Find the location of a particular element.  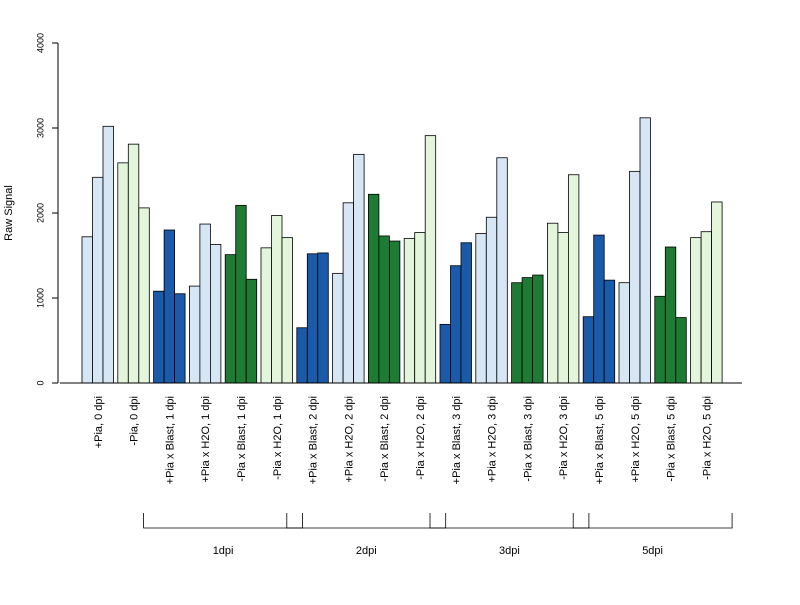

category-label: +Pia x Blast, 3 dpi is located at coordinates (457, 440).